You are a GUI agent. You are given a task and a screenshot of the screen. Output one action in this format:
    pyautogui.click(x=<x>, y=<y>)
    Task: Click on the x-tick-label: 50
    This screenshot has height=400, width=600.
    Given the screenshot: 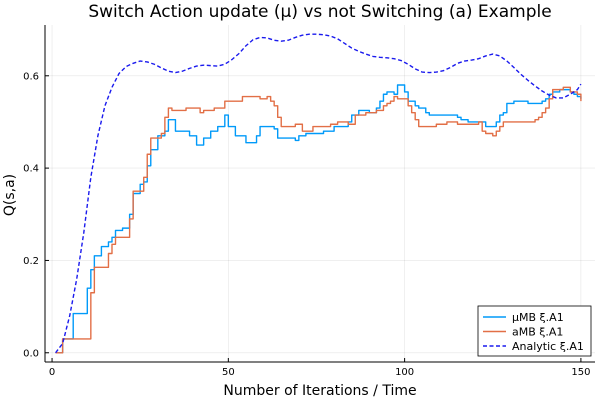 What is the action you would take?
    pyautogui.click(x=228, y=372)
    